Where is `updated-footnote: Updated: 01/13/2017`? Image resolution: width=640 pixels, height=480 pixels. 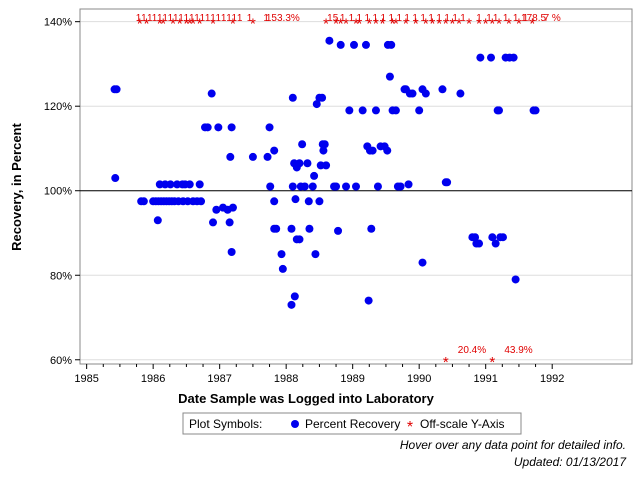 updated-footnote: Updated: 01/13/2017 is located at coordinates (569, 462).